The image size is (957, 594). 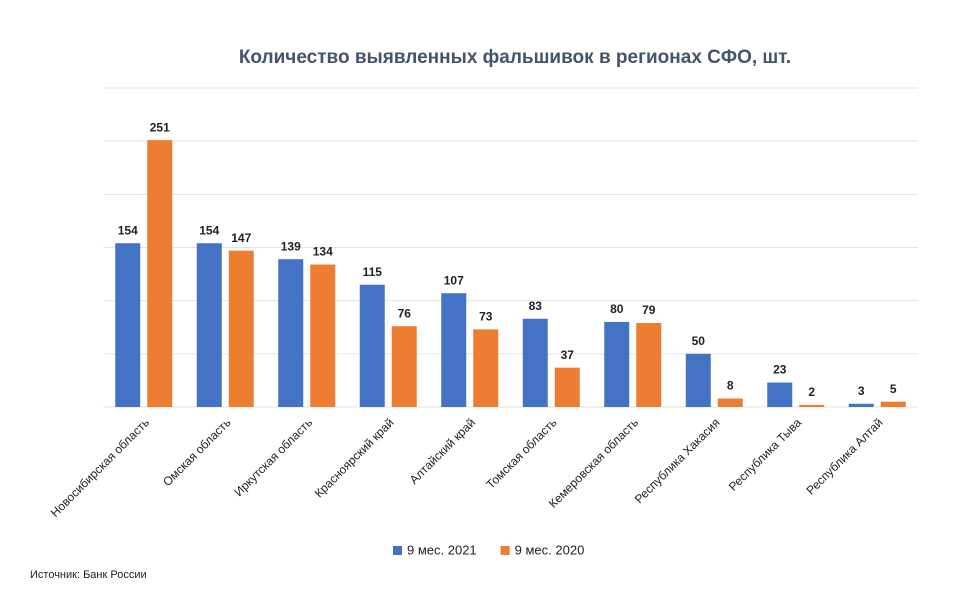 What do you see at coordinates (442, 549) in the screenshot?
I see `legend-label: 9 мес. 2021` at bounding box center [442, 549].